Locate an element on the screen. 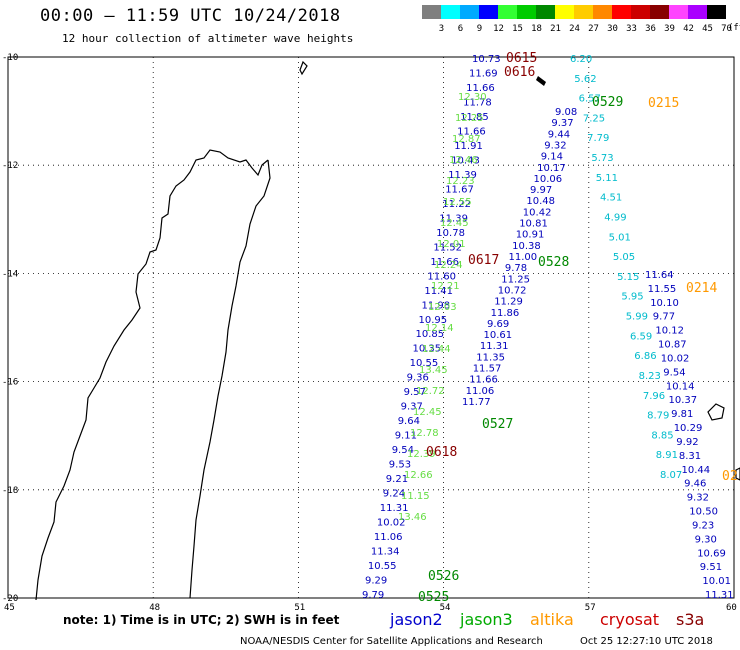  altika-value: 9.37 is located at coordinates (562, 123).